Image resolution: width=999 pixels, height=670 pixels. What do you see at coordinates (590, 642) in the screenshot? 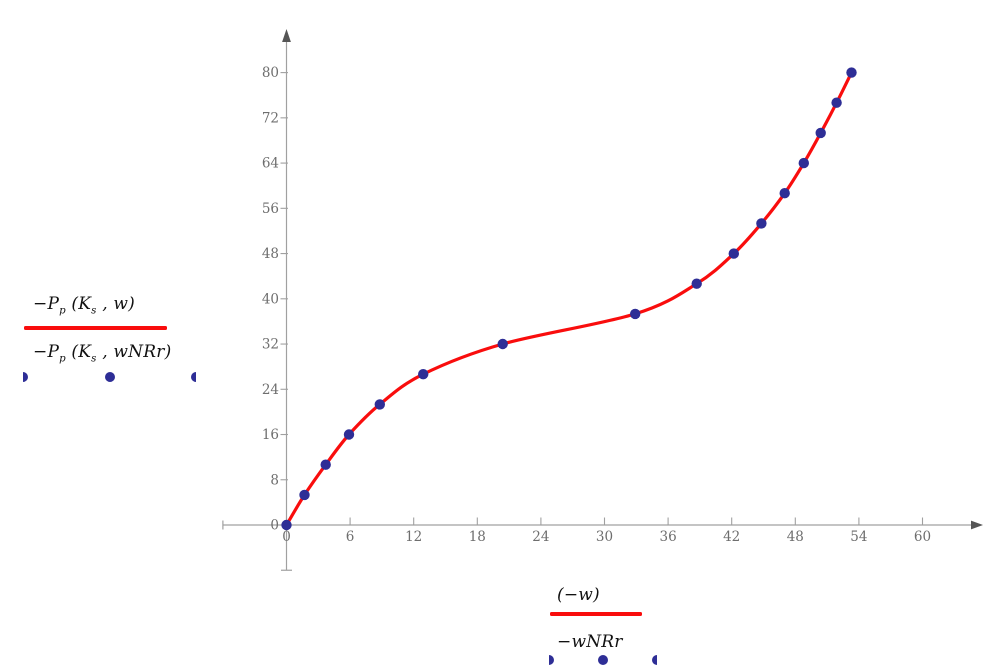
I see `x-legend-points-label: −wNRr` at bounding box center [590, 642].